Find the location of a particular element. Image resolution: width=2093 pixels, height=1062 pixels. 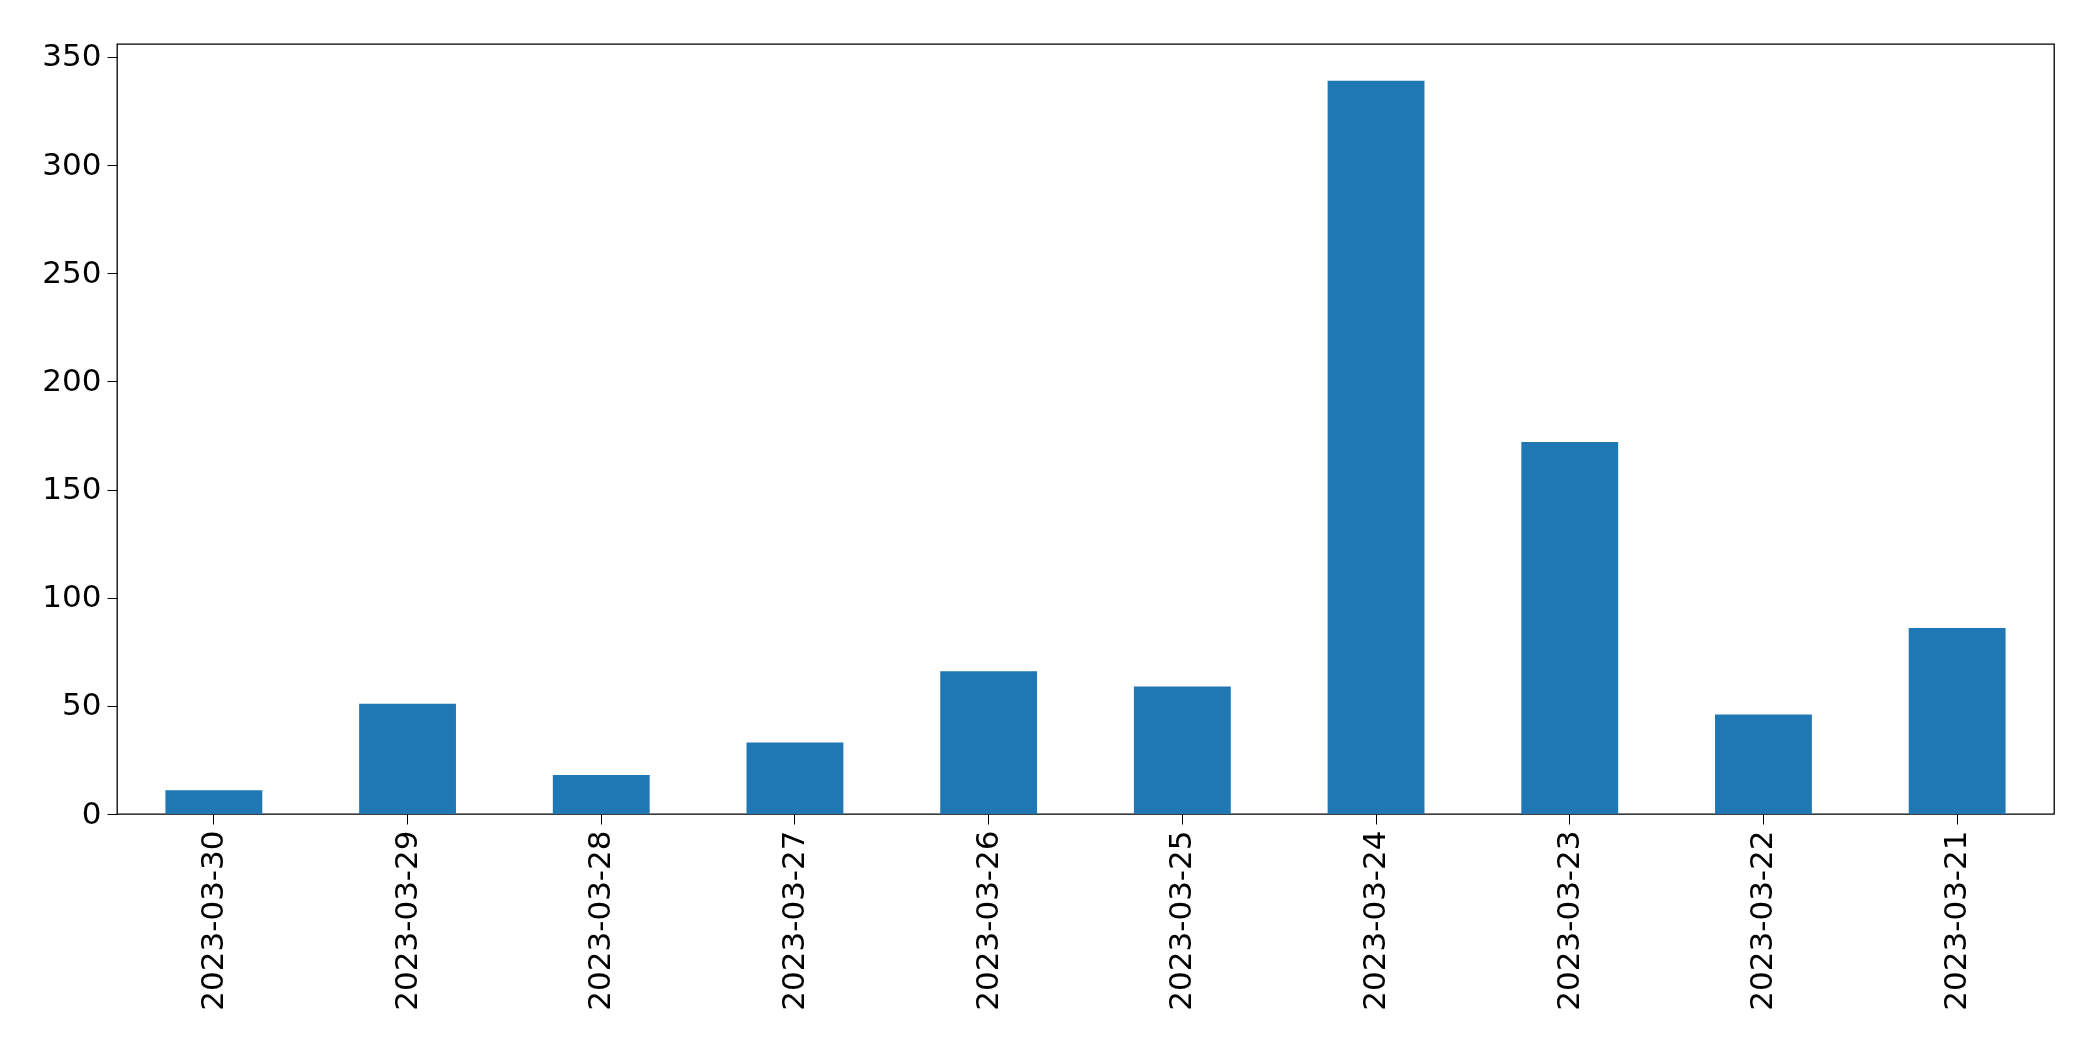

x-tick-label: 2023-03-26 is located at coordinates (986, 920).